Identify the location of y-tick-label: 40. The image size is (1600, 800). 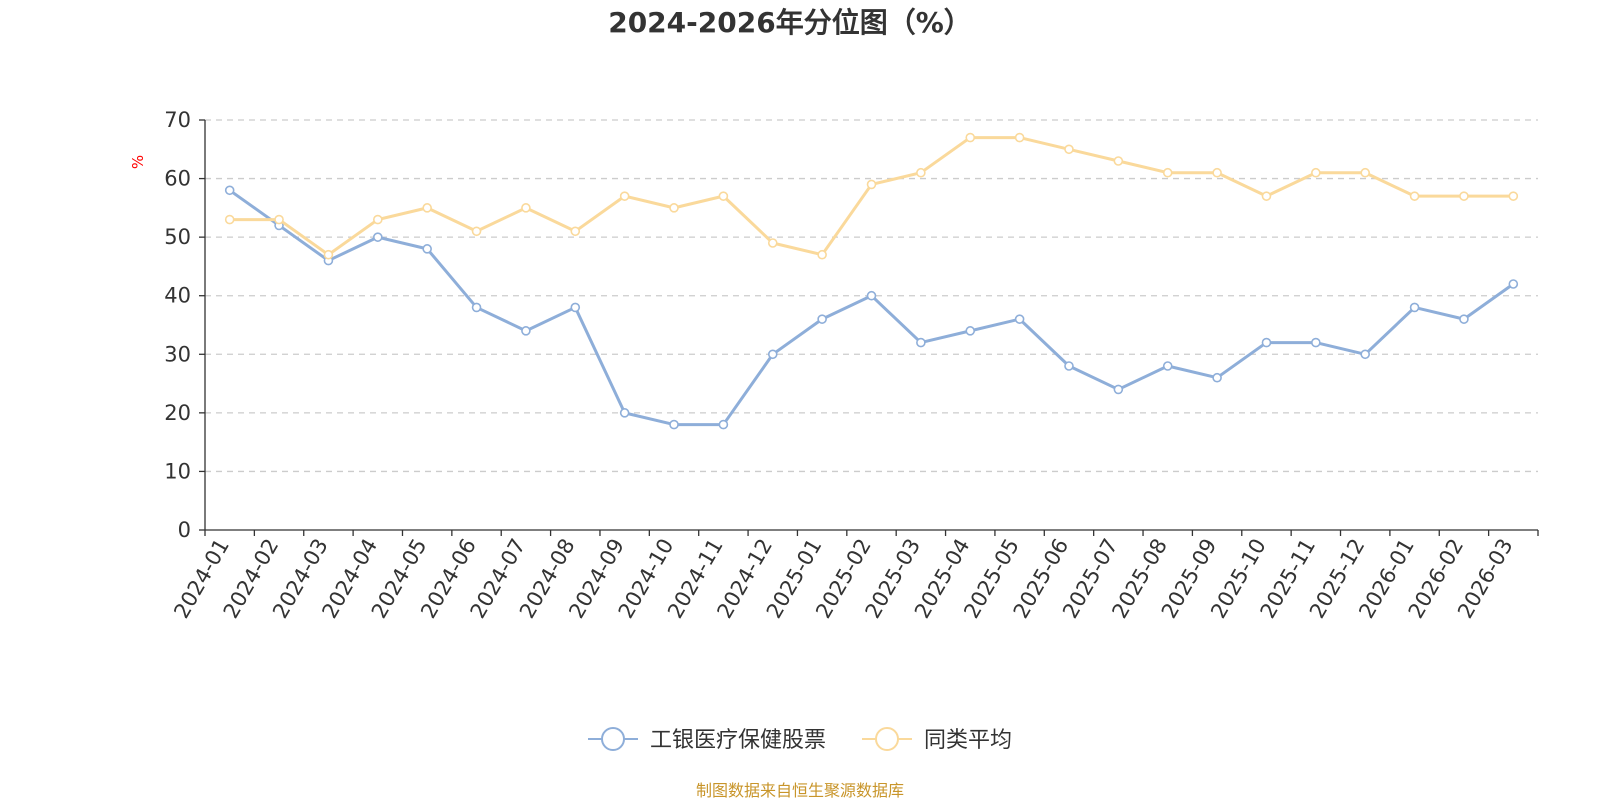
(177, 296).